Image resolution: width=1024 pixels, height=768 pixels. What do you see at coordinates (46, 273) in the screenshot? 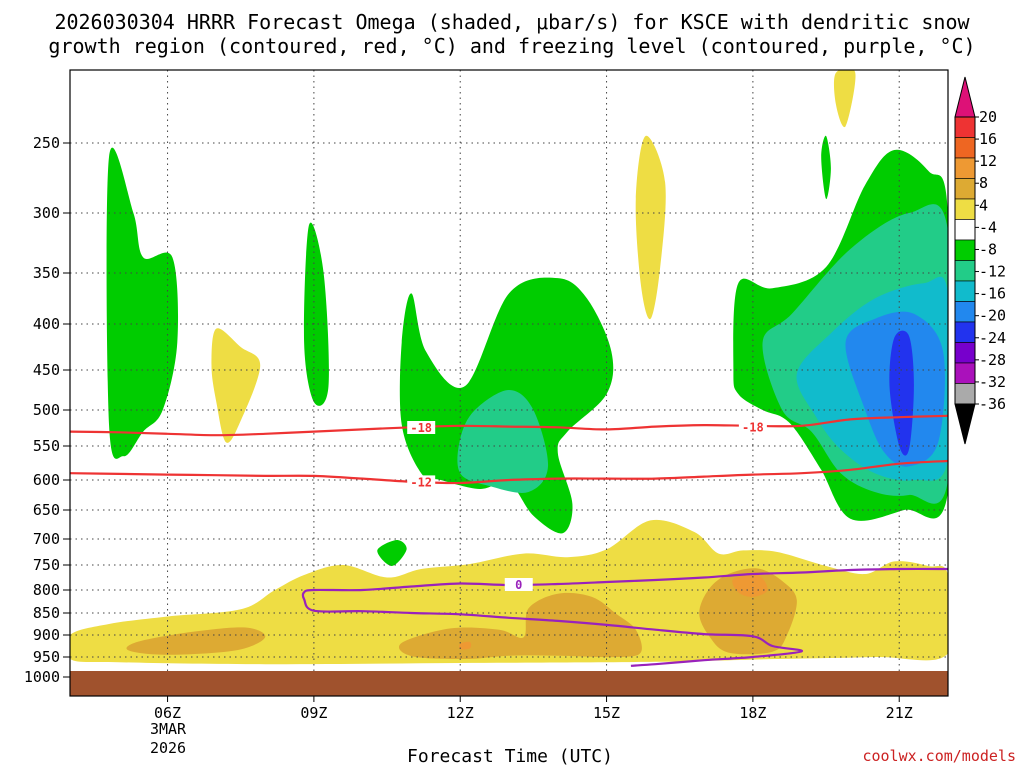
I see `y-tick-label-350: 350` at bounding box center [46, 273].